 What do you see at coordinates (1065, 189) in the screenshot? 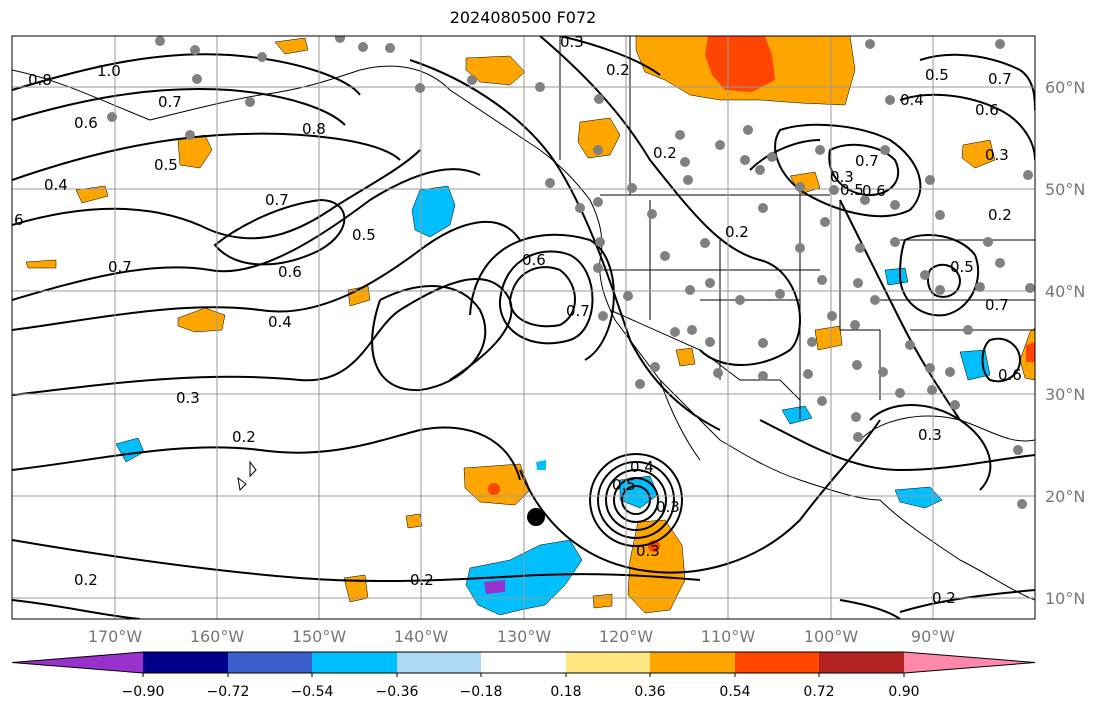
I see `lat-label: 50°N` at bounding box center [1065, 189].